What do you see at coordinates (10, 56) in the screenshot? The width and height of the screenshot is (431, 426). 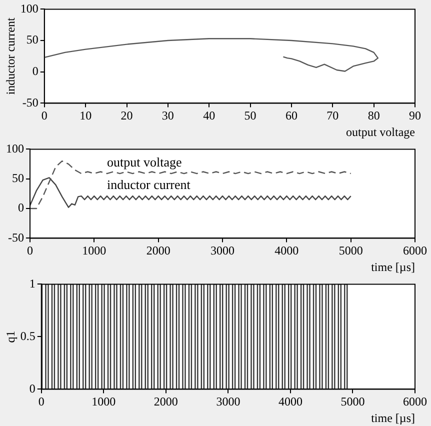 I see `y-axis-title: inductor current` at bounding box center [10, 56].